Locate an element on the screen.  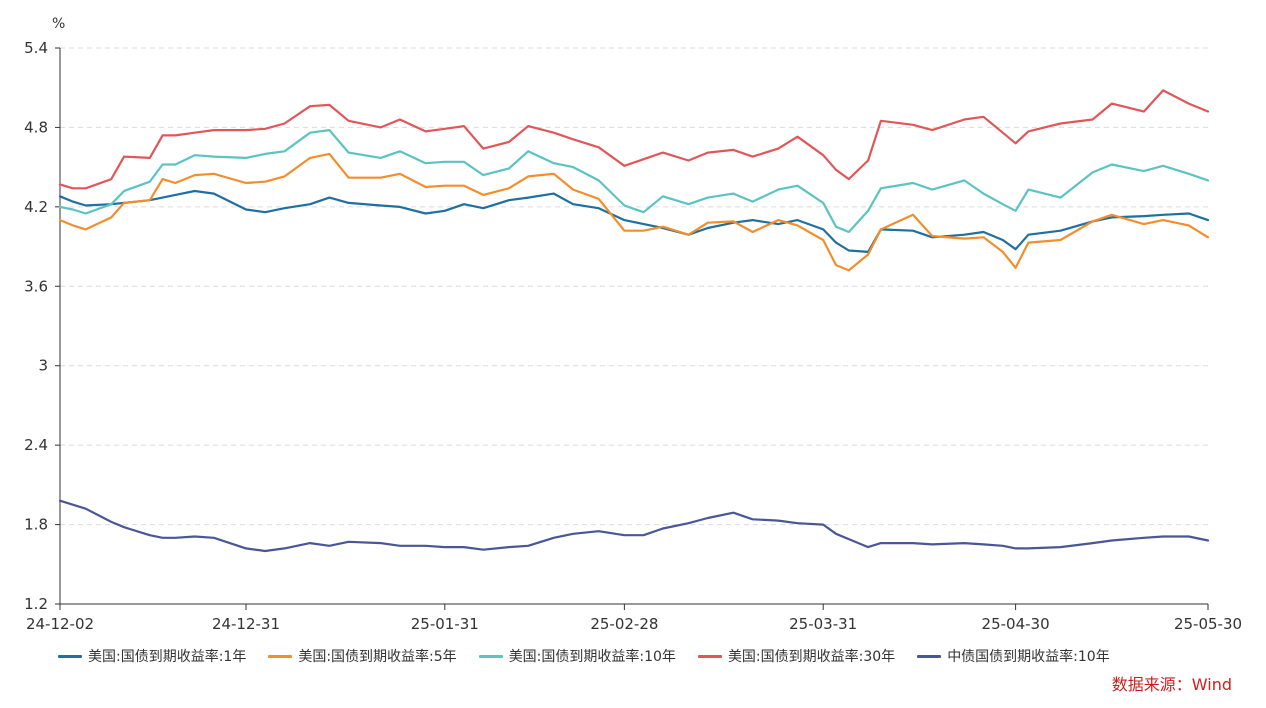
x-tick-label: 25-04-30 is located at coordinates (1016, 624).